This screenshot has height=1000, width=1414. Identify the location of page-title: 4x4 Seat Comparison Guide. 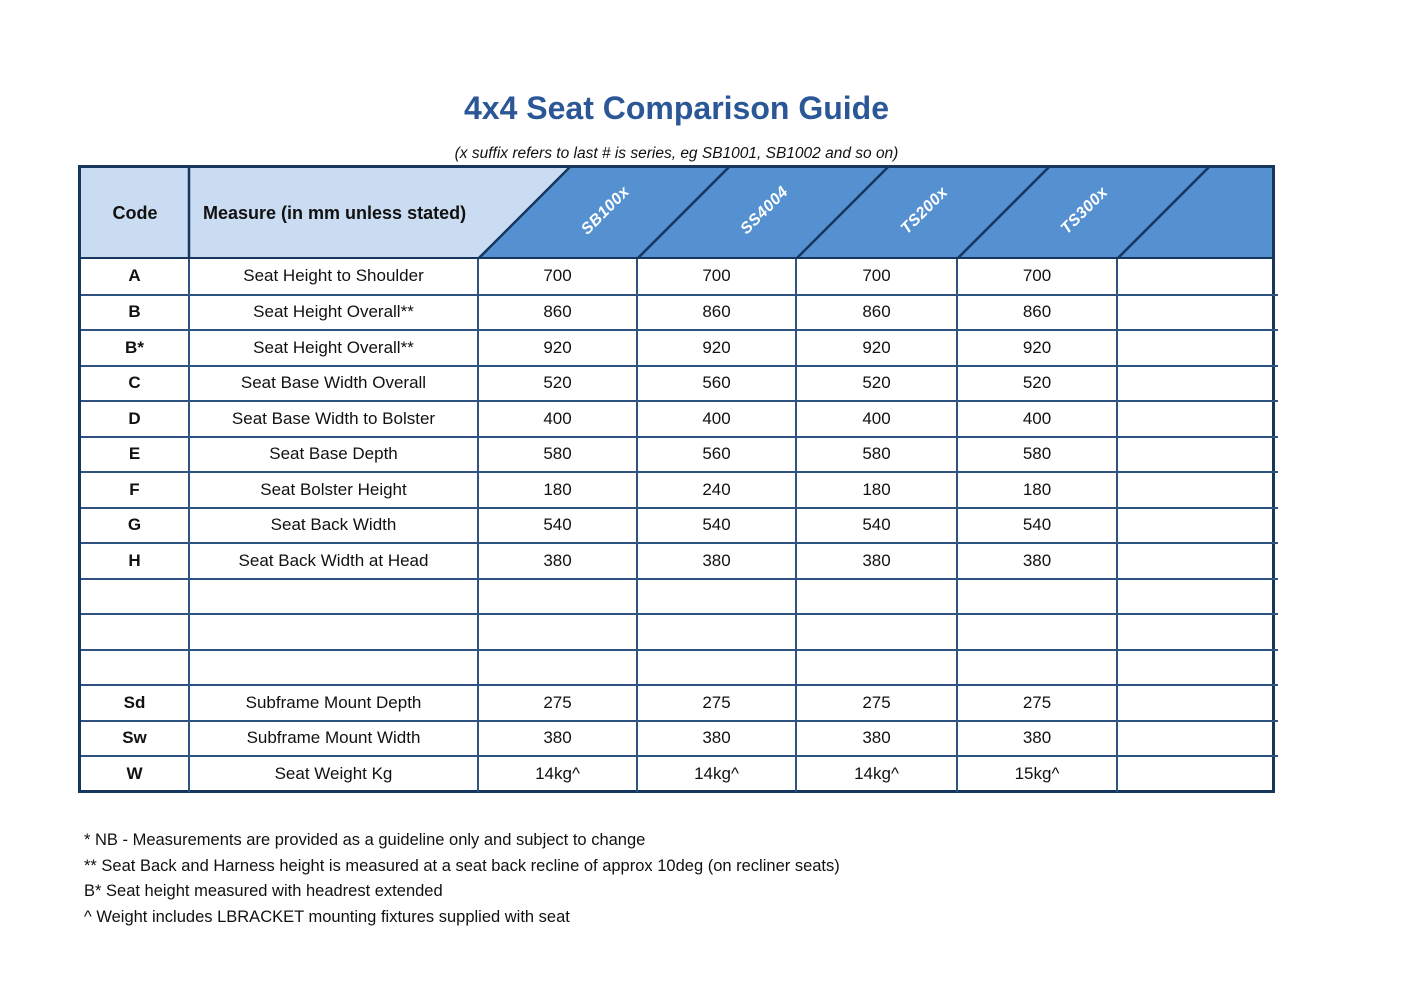
(676, 108).